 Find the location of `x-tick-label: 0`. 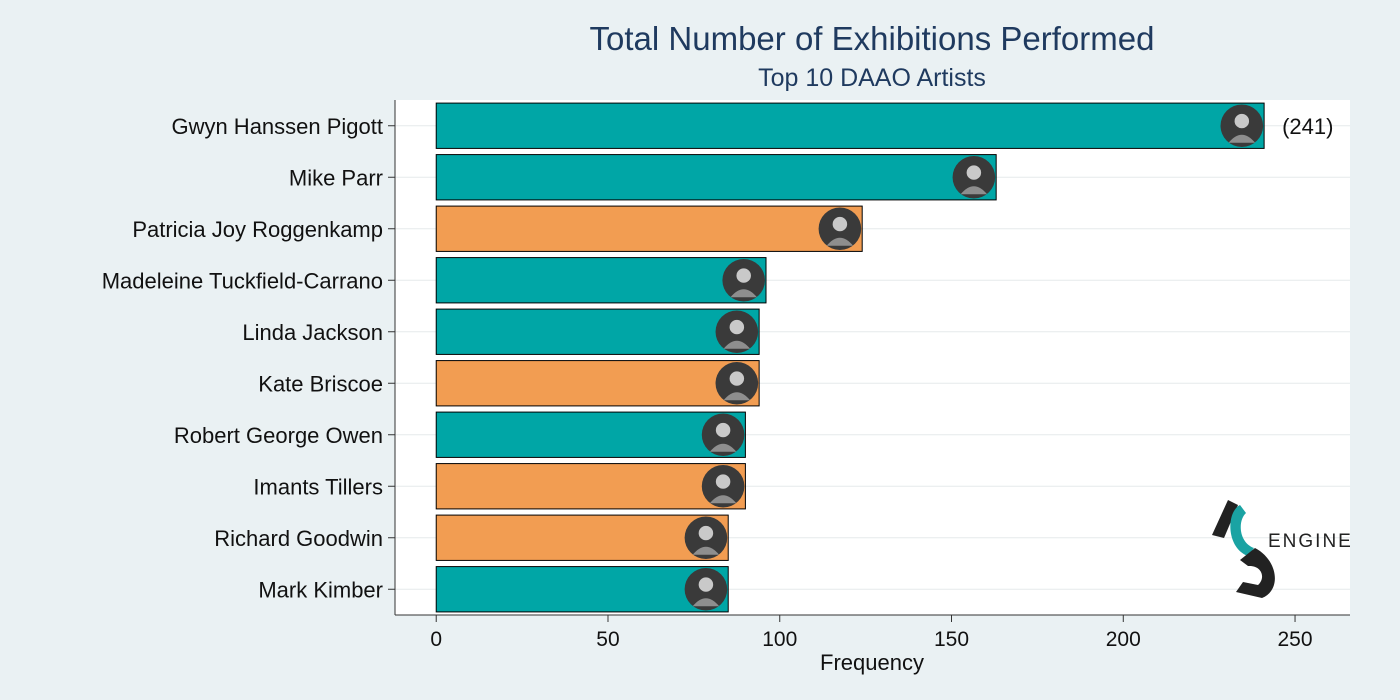

x-tick-label: 0 is located at coordinates (436, 639).